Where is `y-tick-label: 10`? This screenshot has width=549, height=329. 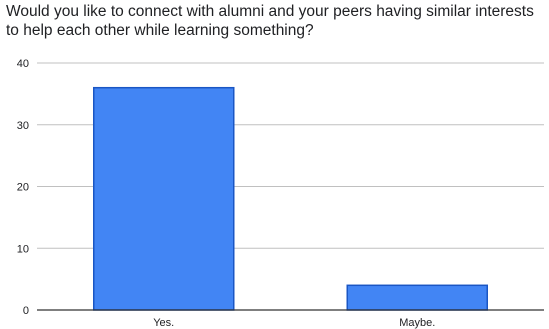 y-tick-label: 10 is located at coordinates (23, 249).